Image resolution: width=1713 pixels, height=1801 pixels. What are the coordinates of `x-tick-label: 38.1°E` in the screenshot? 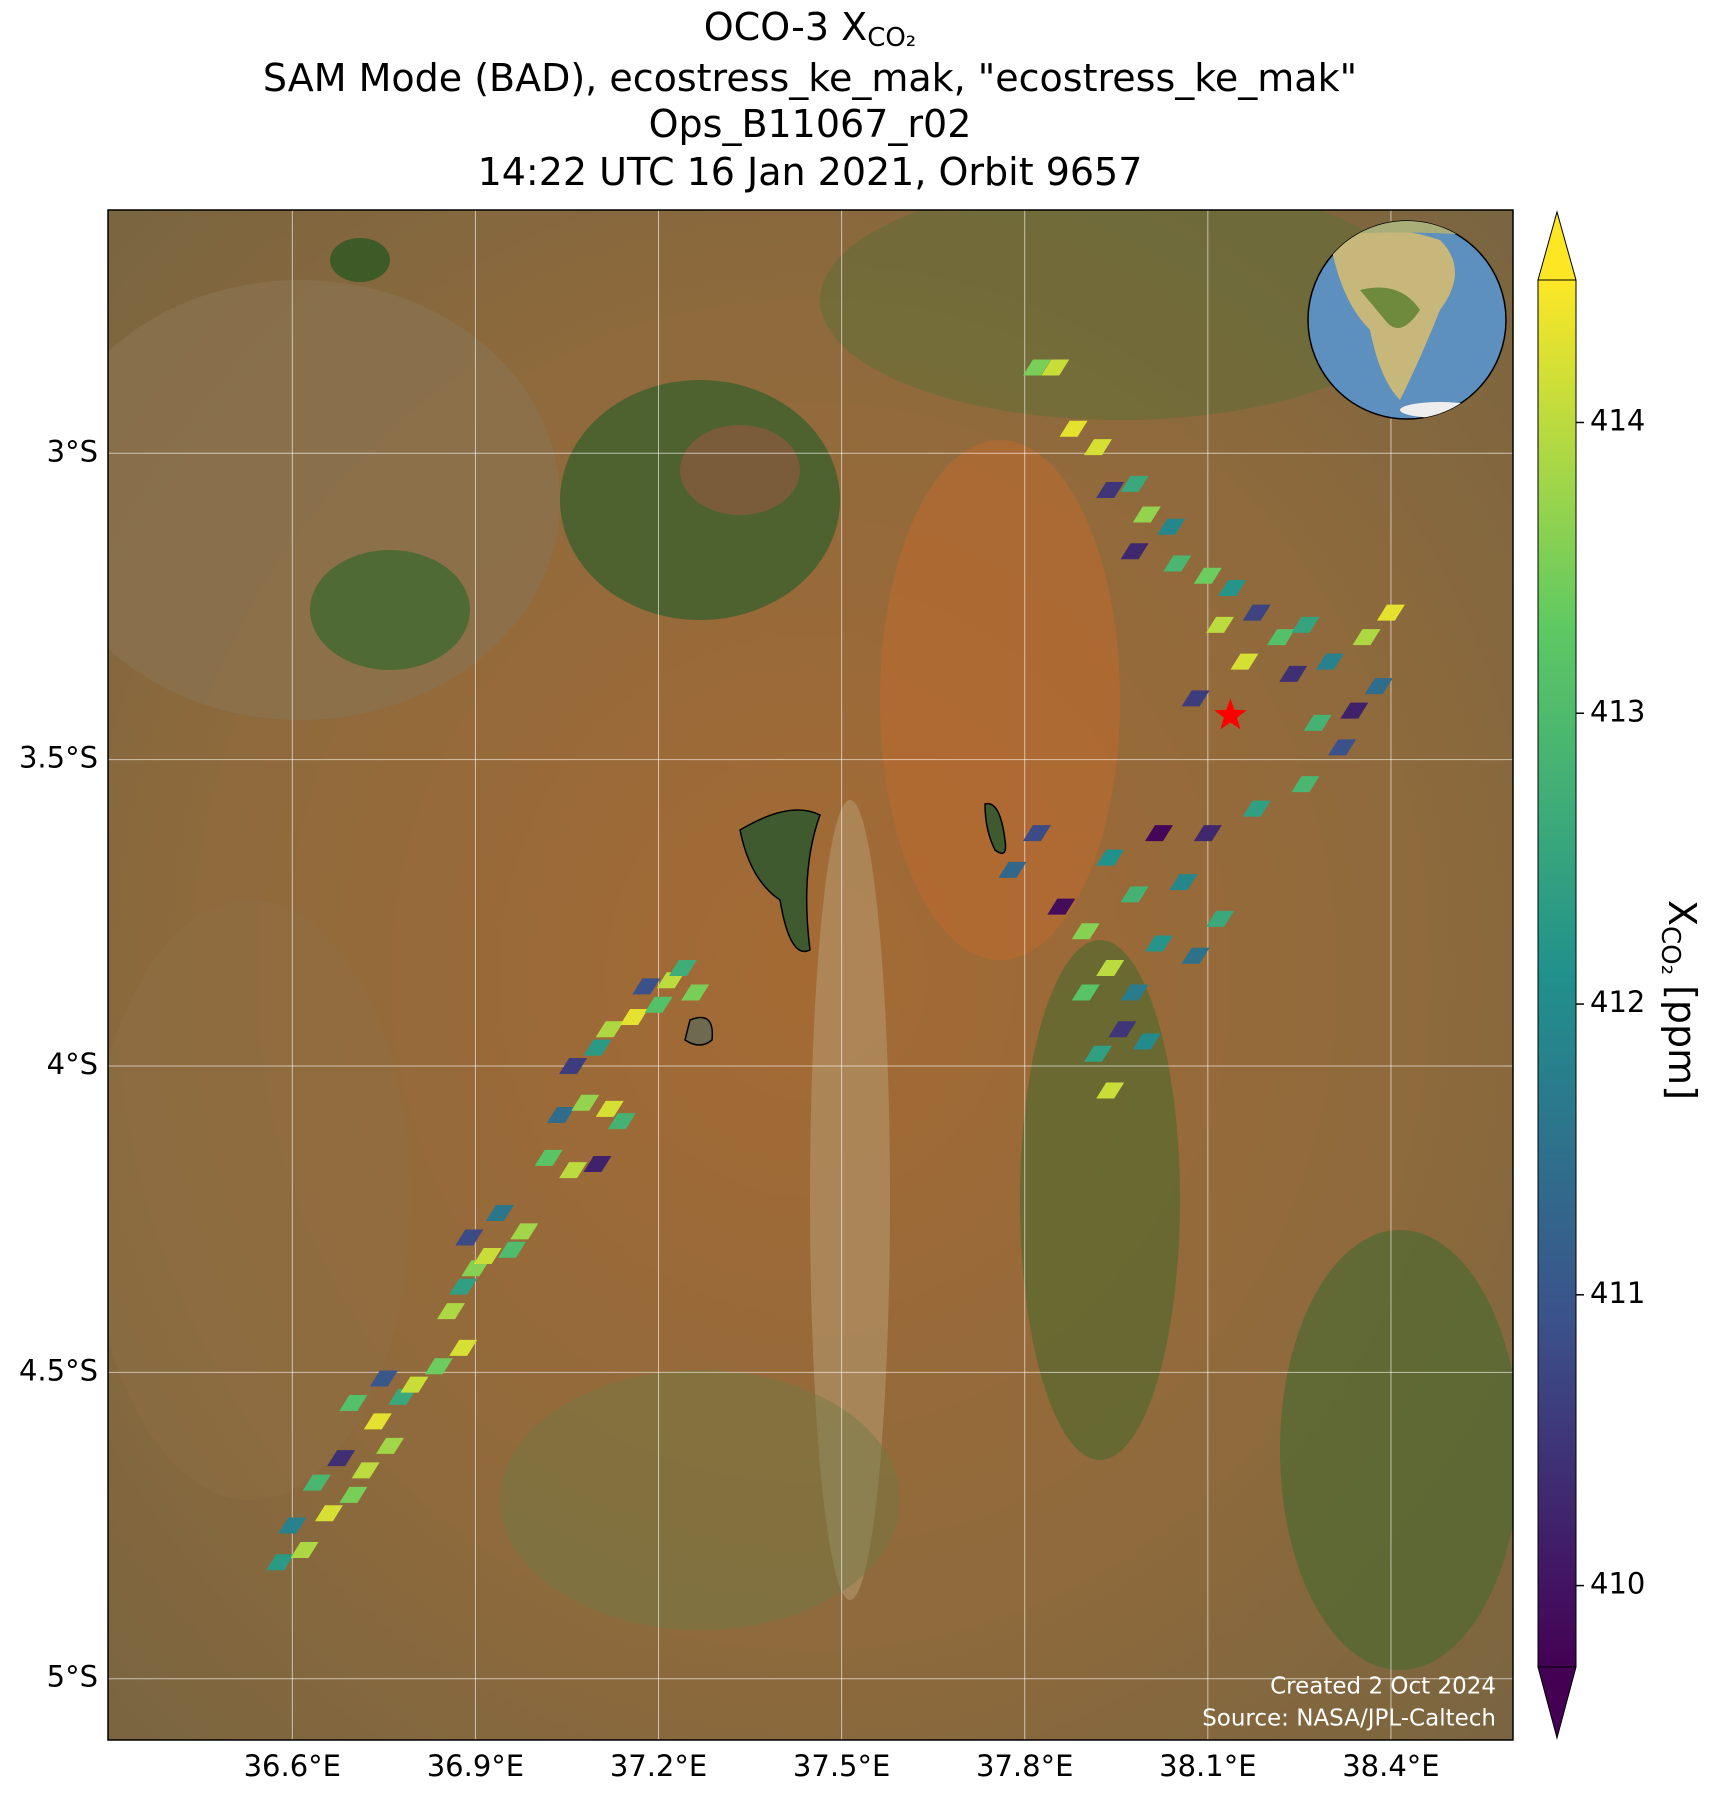 It's located at (1207, 1766).